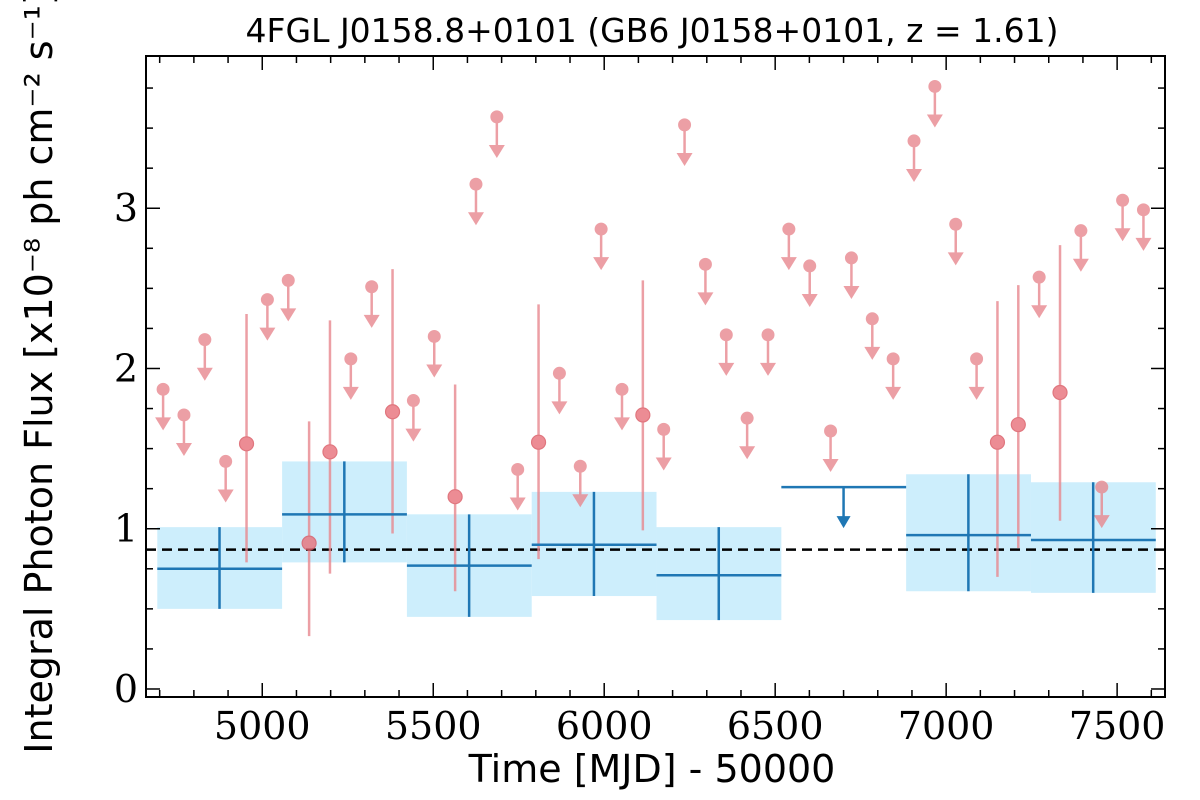  Describe the element at coordinates (126, 529) in the screenshot. I see `y-tick-label: 1` at that location.